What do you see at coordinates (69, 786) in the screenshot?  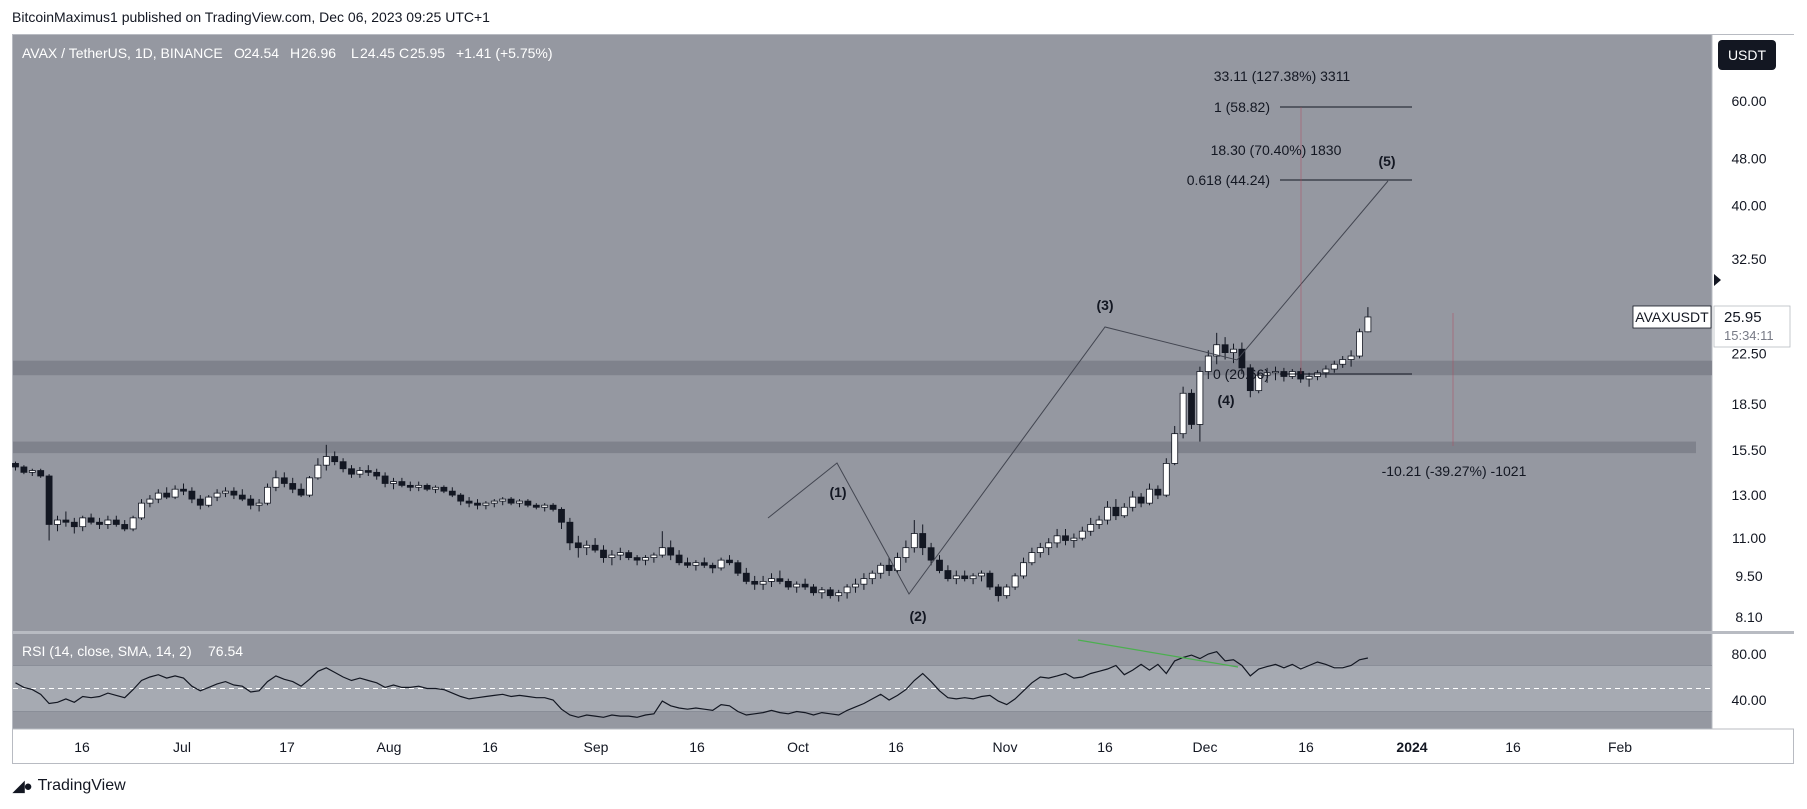 I see `tradingview-logo: ◢● TradingView` at bounding box center [69, 786].